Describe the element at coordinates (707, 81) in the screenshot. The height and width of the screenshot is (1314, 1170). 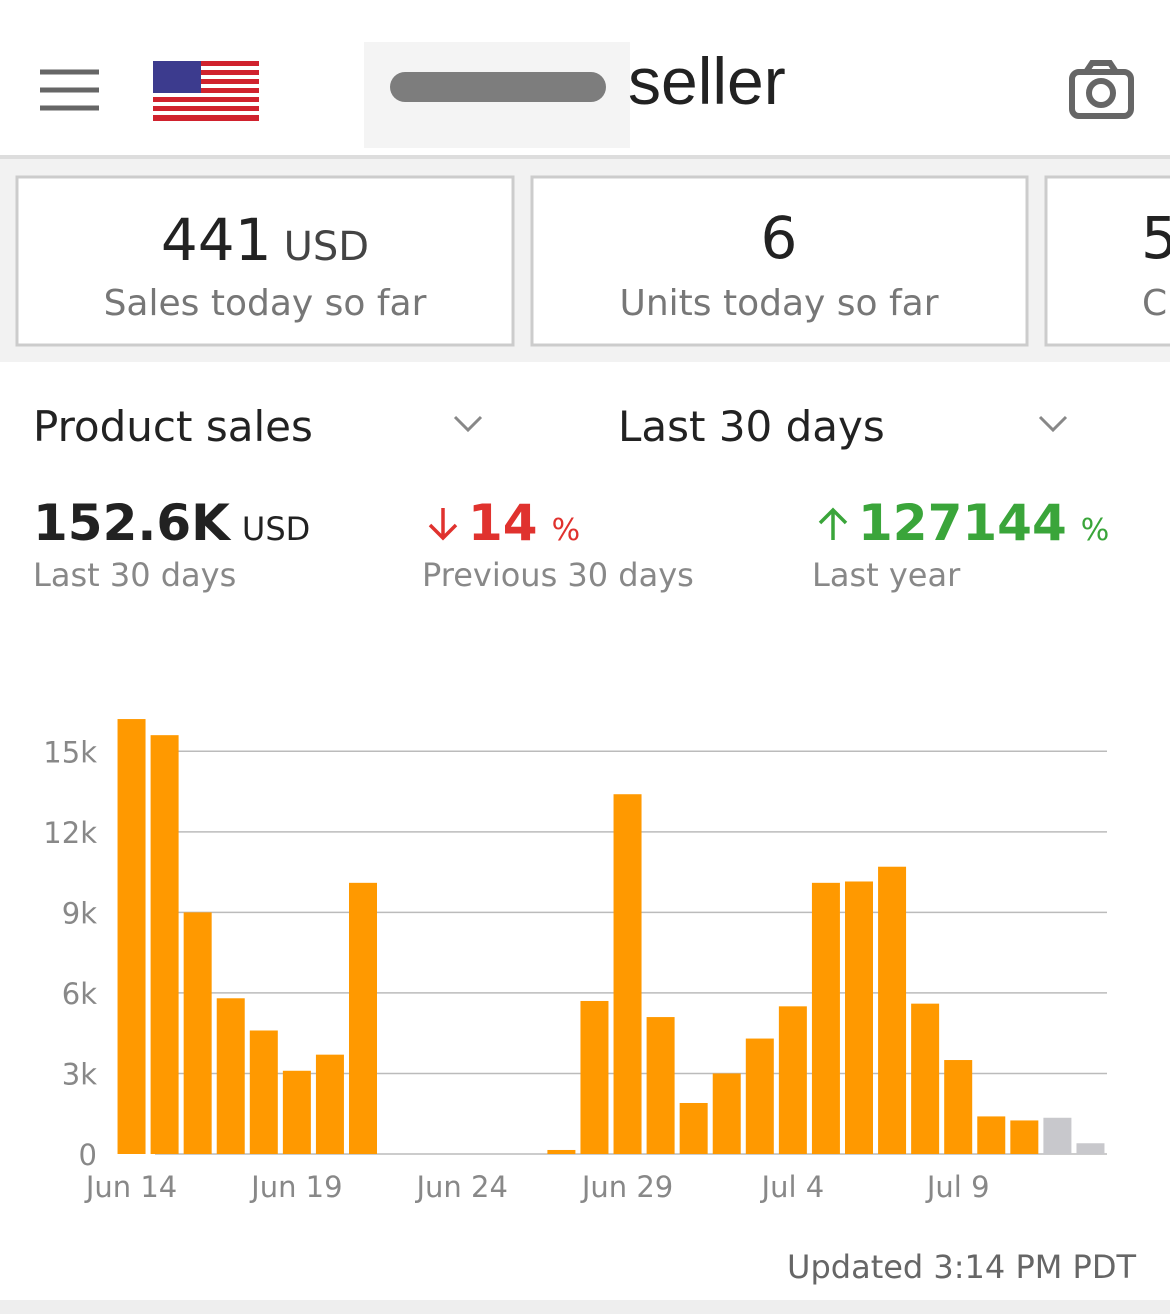
I see `brand: seller` at that location.